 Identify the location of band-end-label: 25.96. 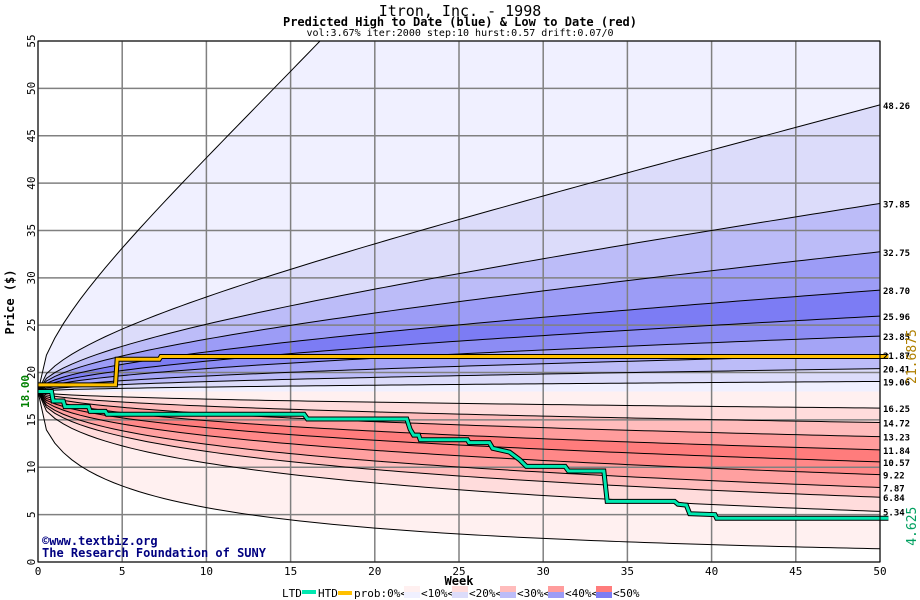
(896, 318).